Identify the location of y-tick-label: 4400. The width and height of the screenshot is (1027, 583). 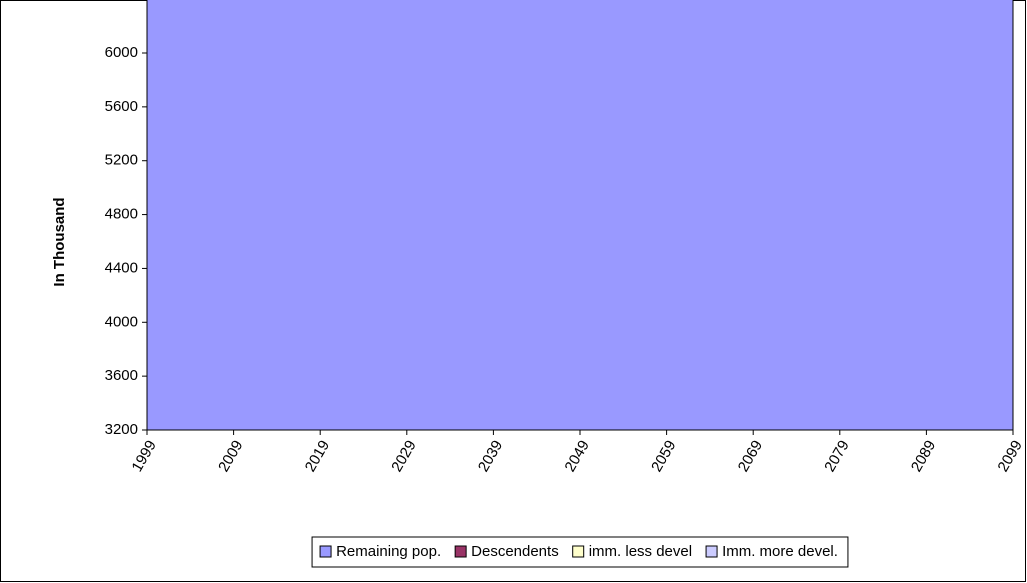
(121, 267).